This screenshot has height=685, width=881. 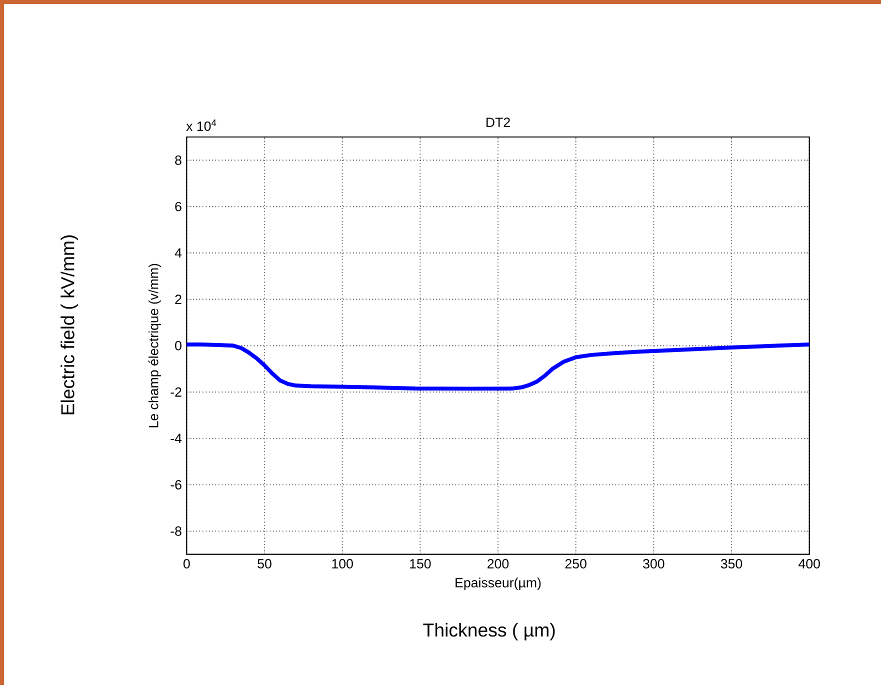 I want to click on x-tick-label: 300, so click(x=653, y=563).